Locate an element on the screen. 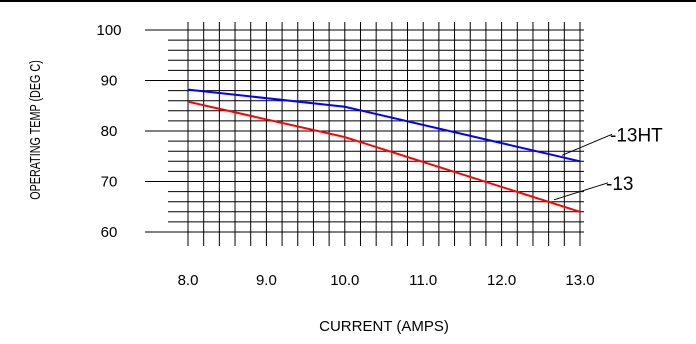 The height and width of the screenshot is (344, 696). y-tick-label: 70 is located at coordinates (109, 182).